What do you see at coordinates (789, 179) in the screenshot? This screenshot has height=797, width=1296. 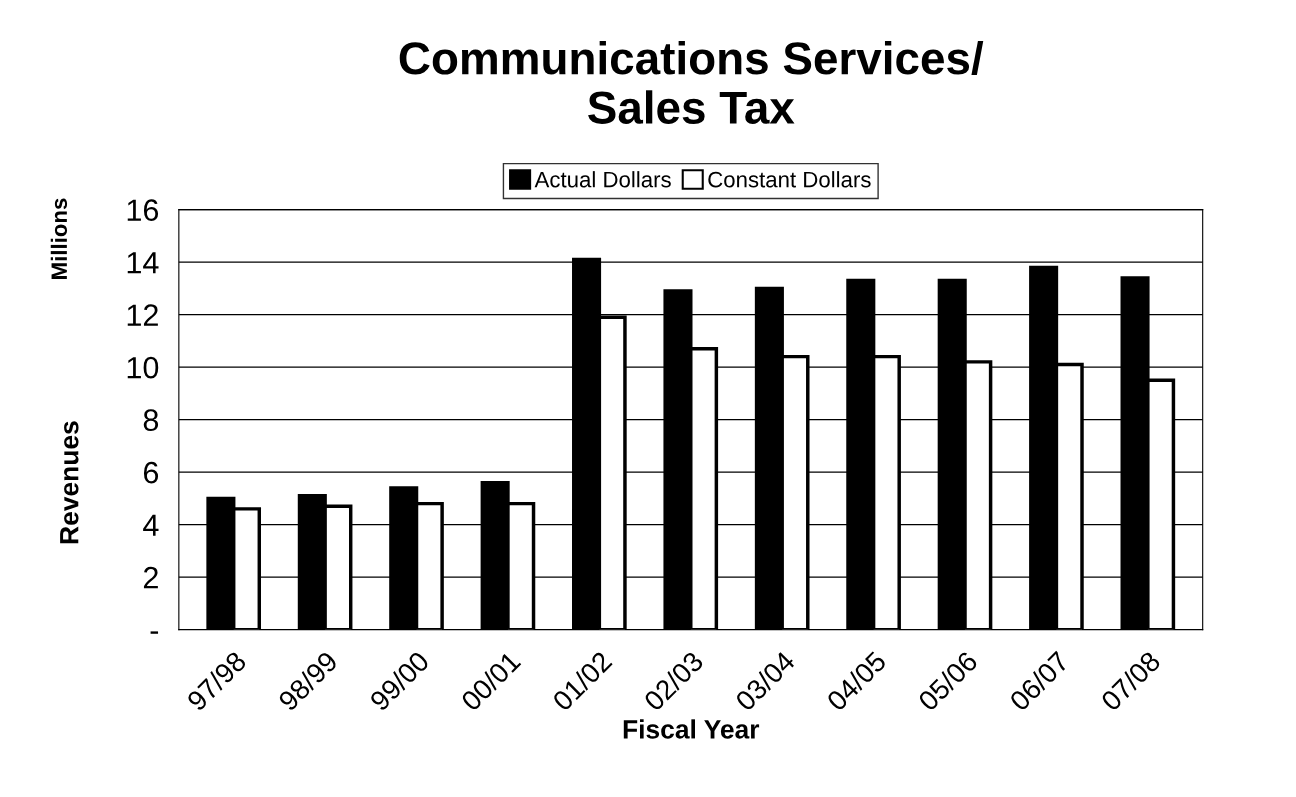 I see `legend-label: Constant Dollars` at bounding box center [789, 179].